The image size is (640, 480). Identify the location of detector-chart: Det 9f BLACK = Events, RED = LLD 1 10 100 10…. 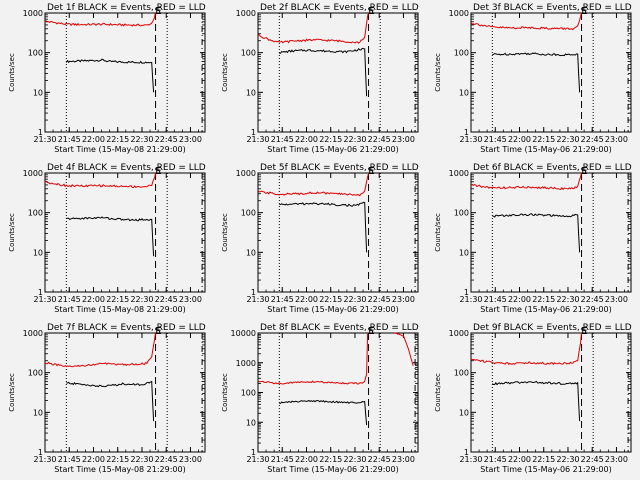
(533, 398).